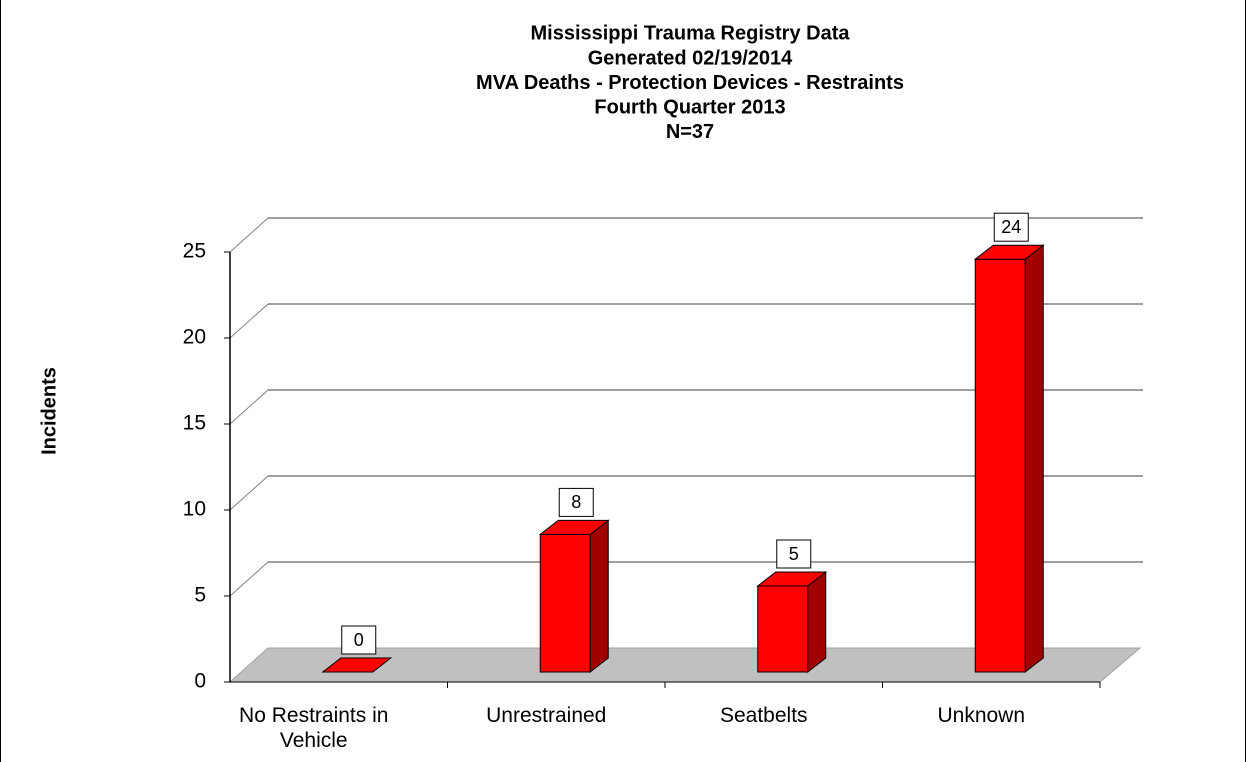 The image size is (1246, 762). Describe the element at coordinates (763, 715) in the screenshot. I see `x-tick-label: Seatbelts` at that location.